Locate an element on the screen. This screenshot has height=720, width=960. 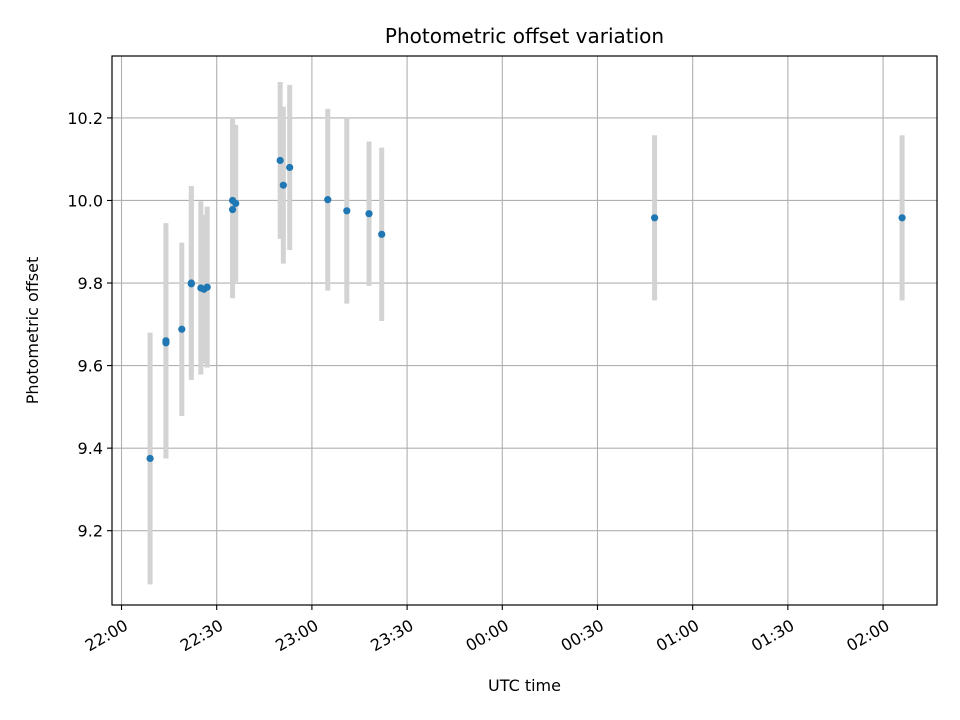
chart-title: Photometric offset variation is located at coordinates (524, 36).